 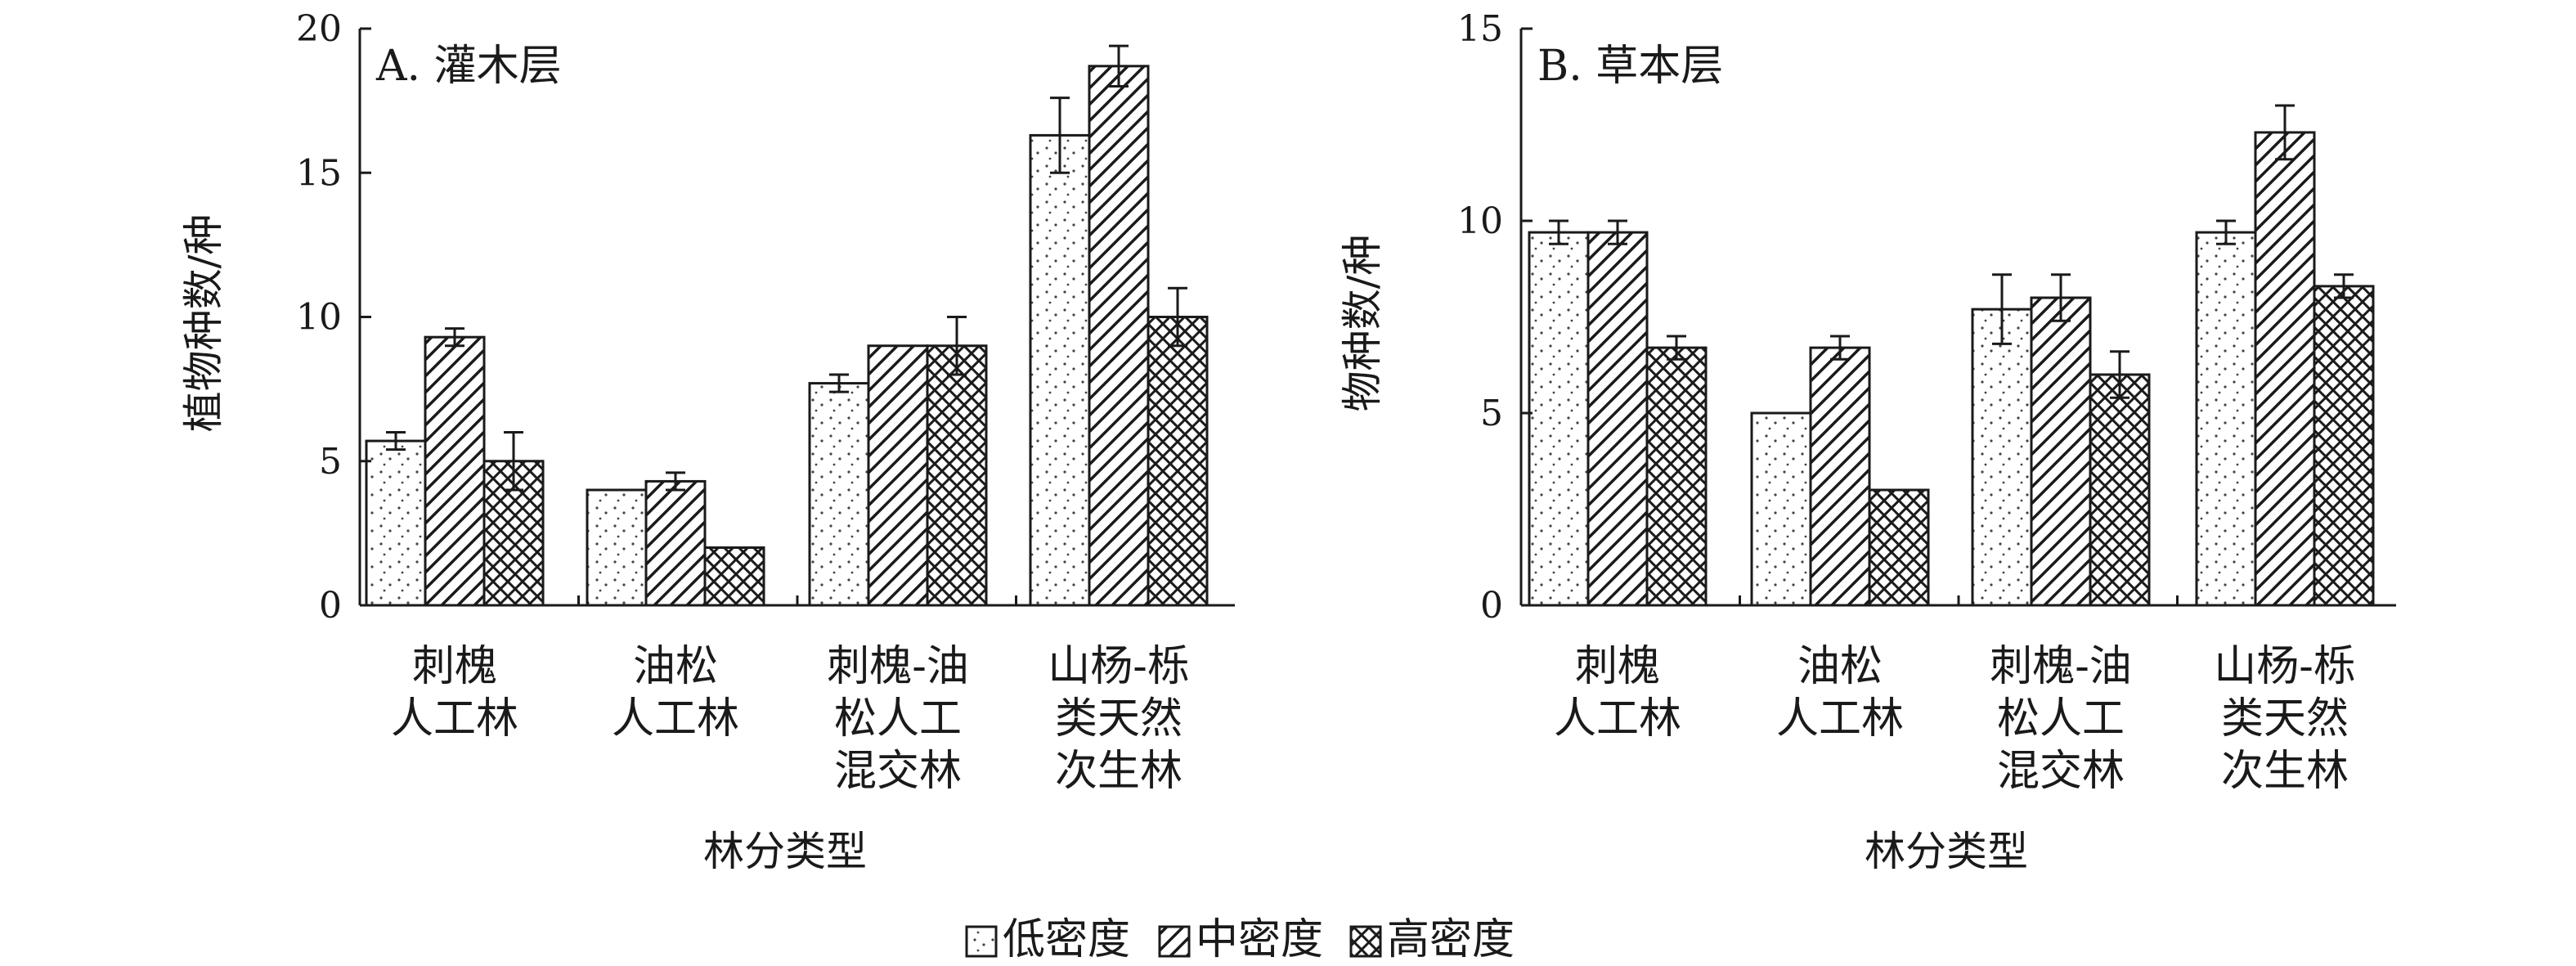 What do you see at coordinates (2120, 490) in the screenshot?
I see `bar-b-s2-c2` at bounding box center [2120, 490].